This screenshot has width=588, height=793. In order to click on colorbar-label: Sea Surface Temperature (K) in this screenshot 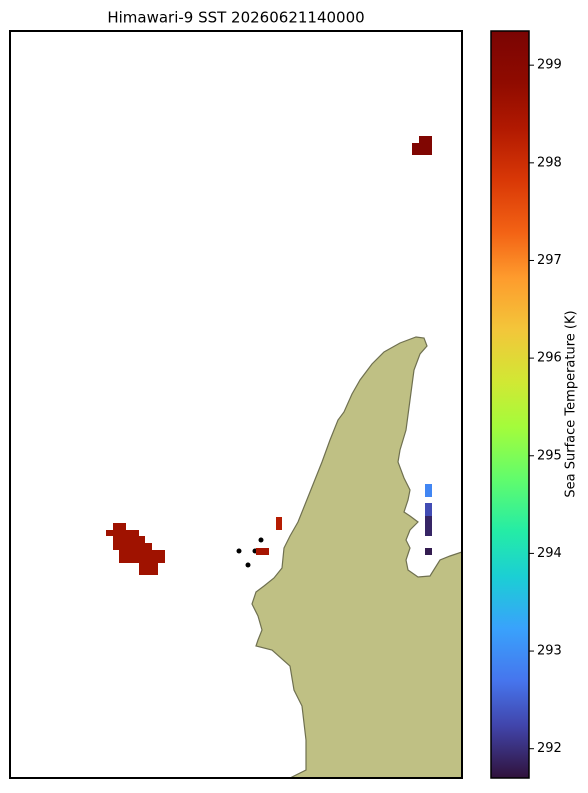, I will do `click(571, 403)`.